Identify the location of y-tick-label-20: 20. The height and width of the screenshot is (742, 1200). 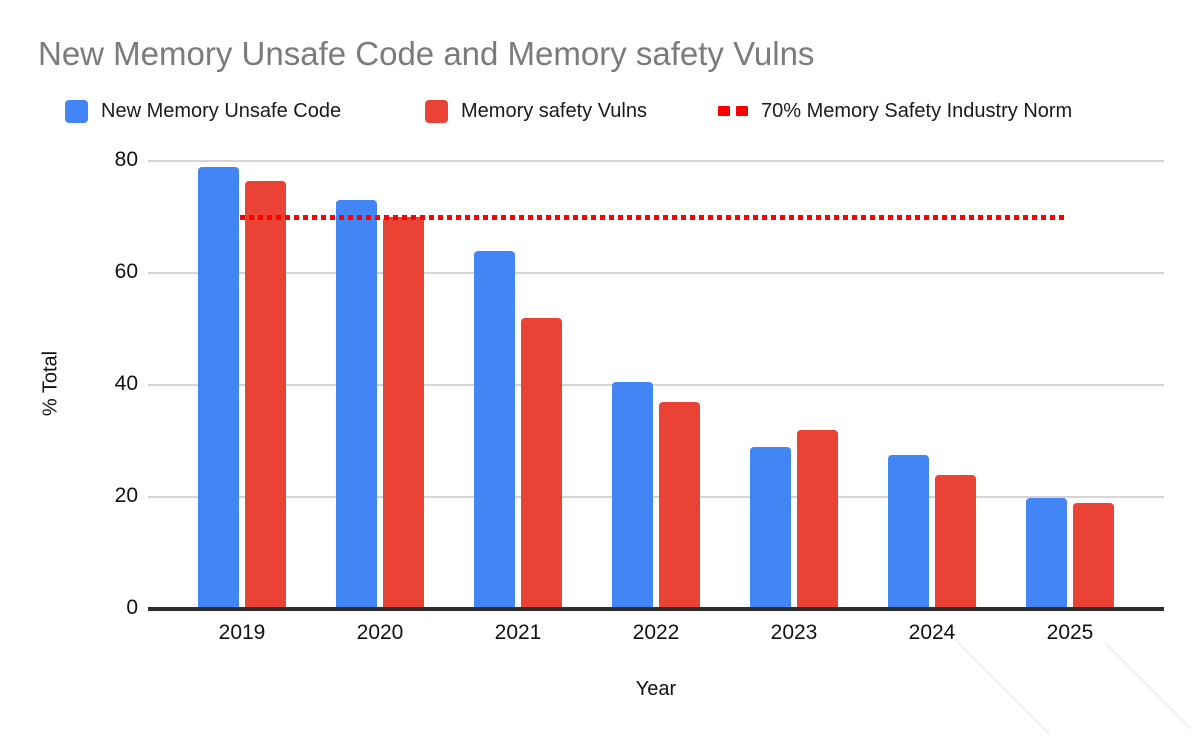
(126, 495).